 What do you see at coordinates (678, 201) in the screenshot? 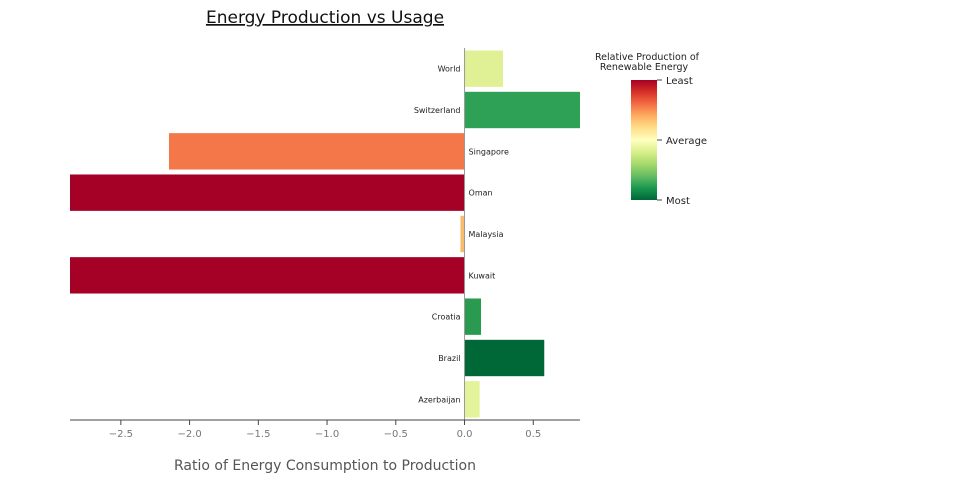
I see `colorbar-tick-label: Most` at bounding box center [678, 201].